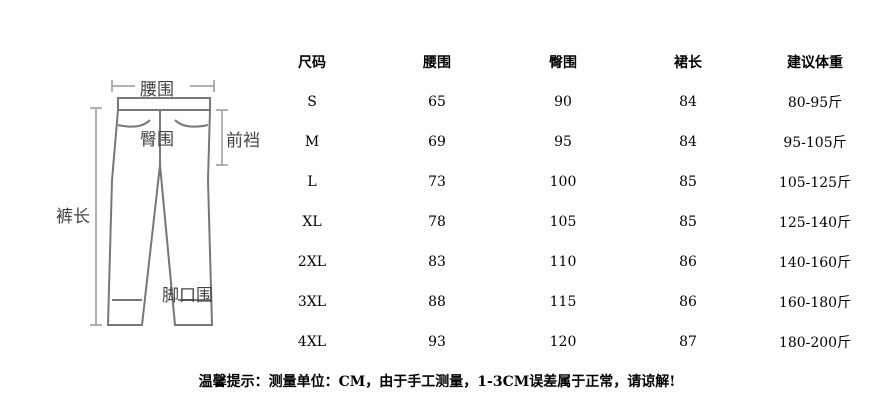 The image size is (876, 401). I want to click on column-header: 腰围, so click(437, 63).